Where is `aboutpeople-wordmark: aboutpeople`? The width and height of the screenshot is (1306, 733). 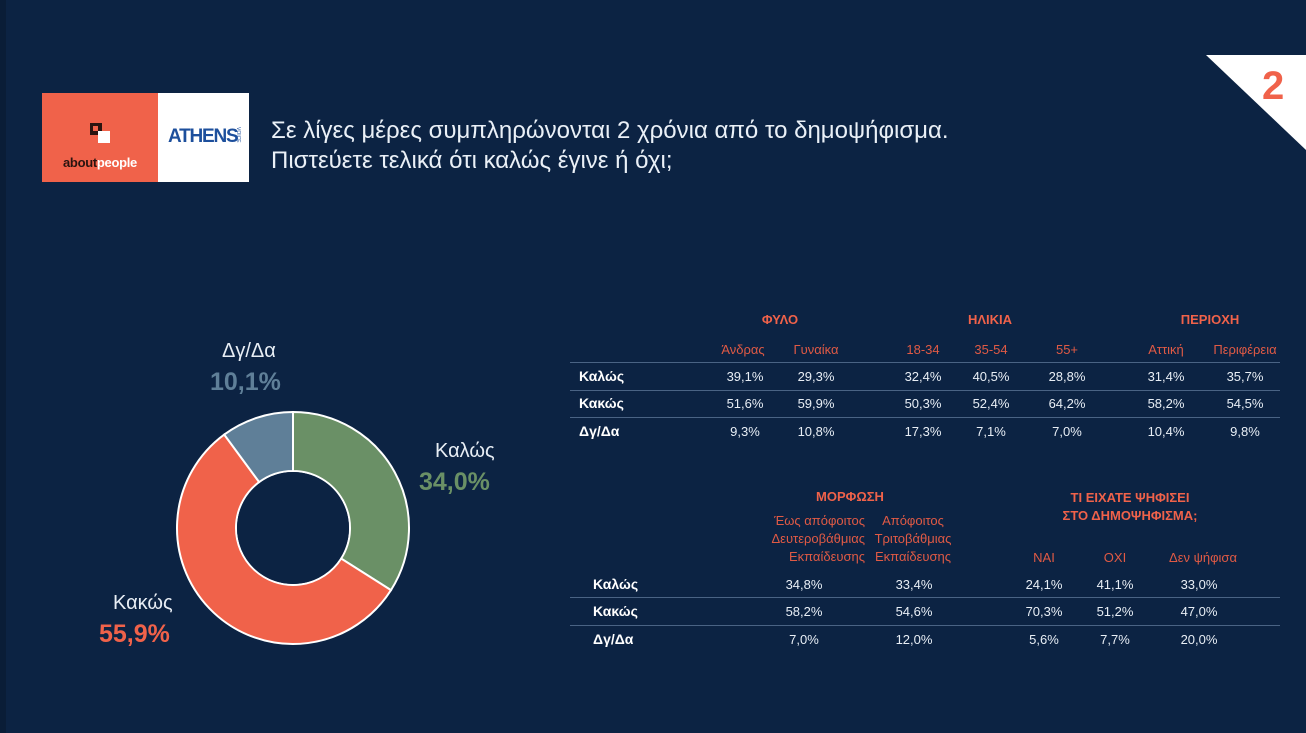 aboutpeople-wordmark: aboutpeople is located at coordinates (100, 162).